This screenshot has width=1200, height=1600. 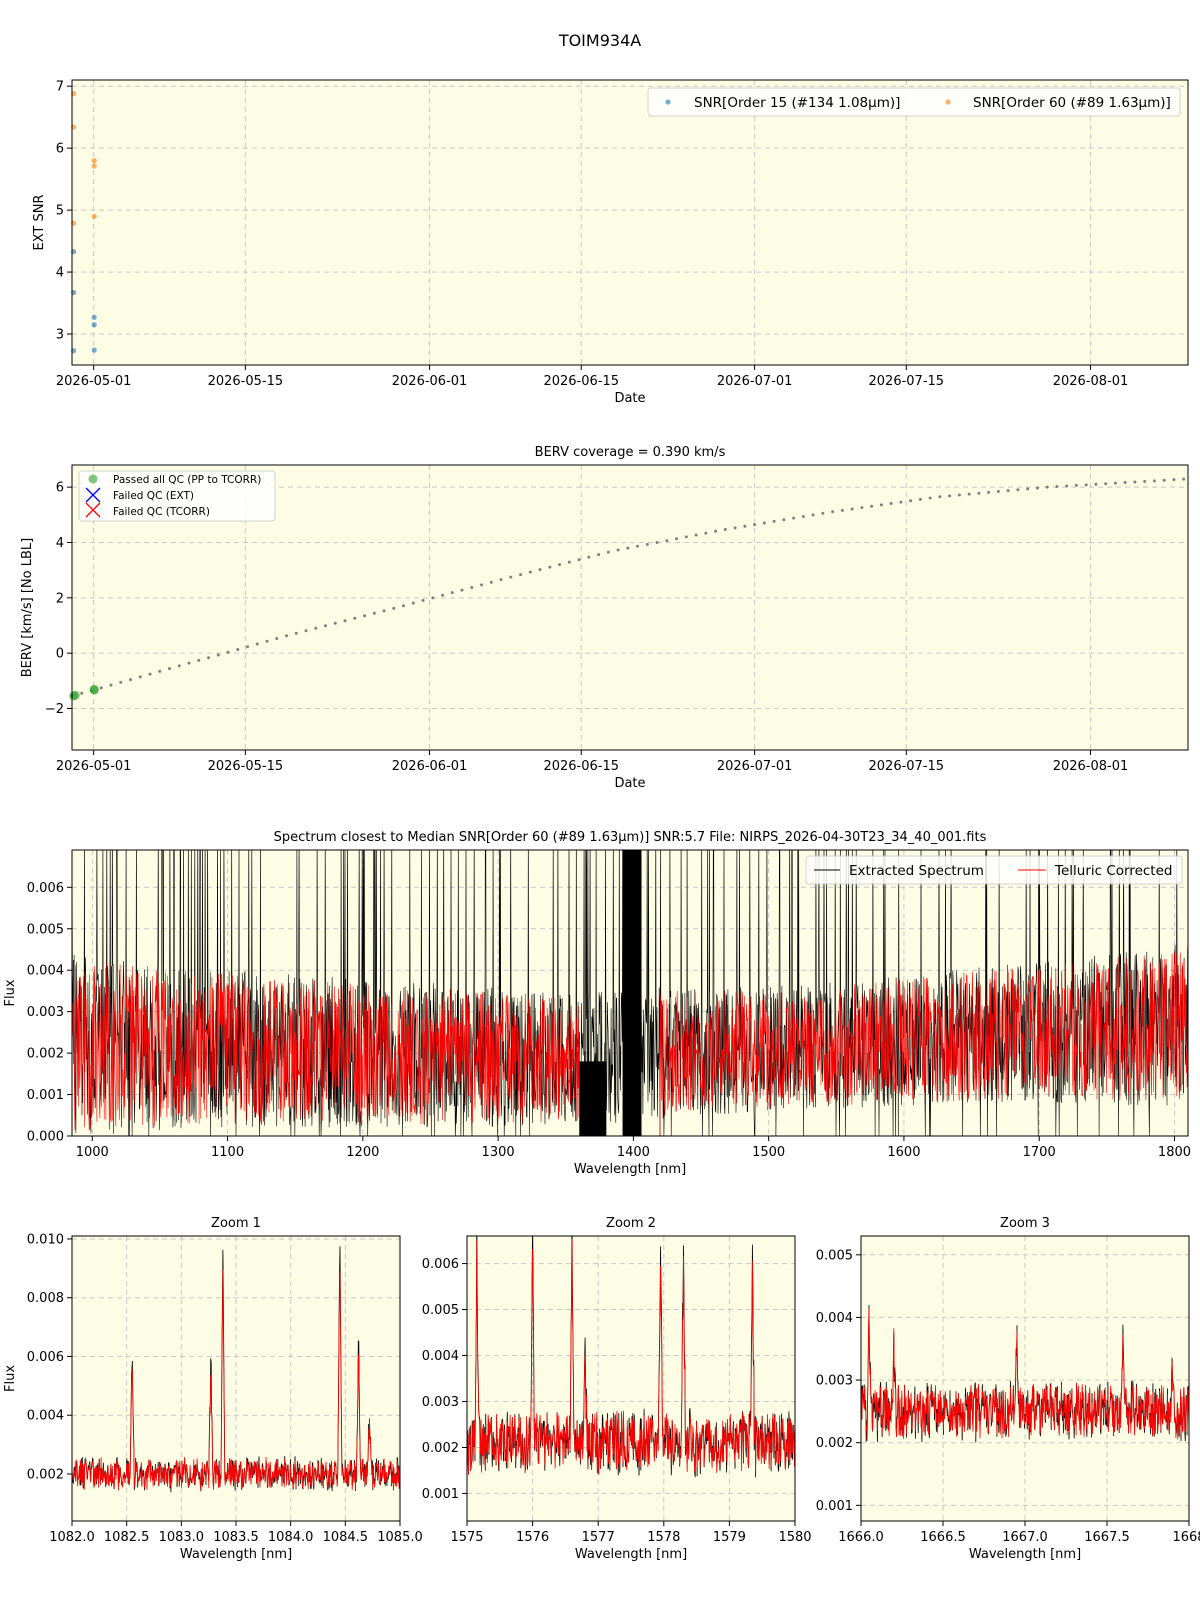 What do you see at coordinates (45, 1137) in the screenshot?
I see `y-tick-label: 0.000` at bounding box center [45, 1137].